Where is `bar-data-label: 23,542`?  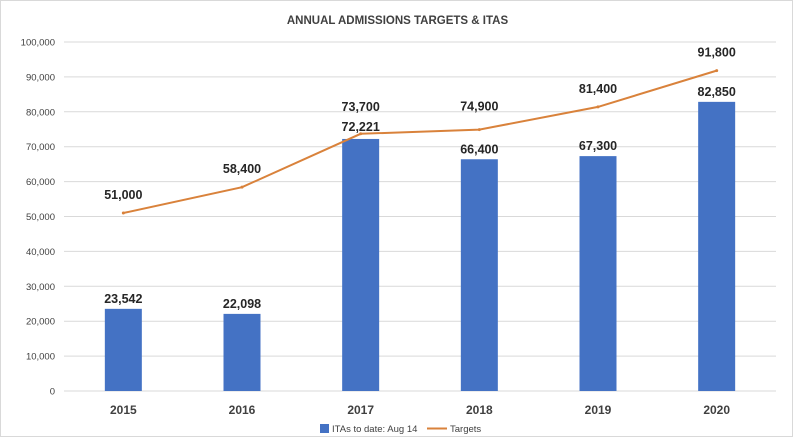 bar-data-label: 23,542 is located at coordinates (123, 299).